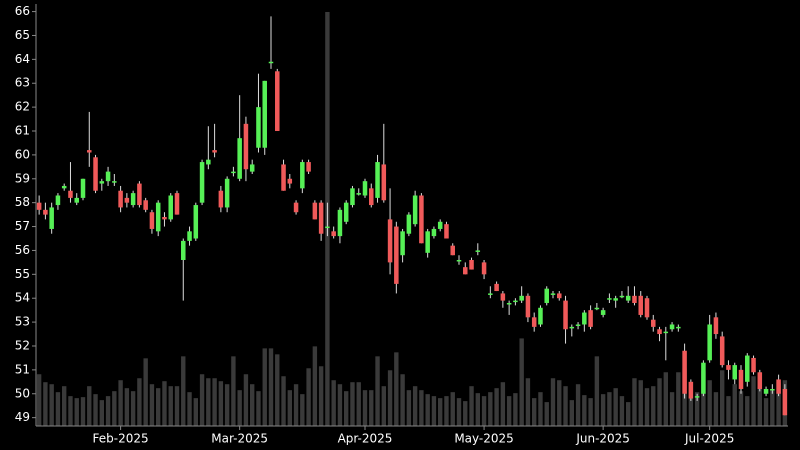  Describe the element at coordinates (22, 274) in the screenshot. I see `y-tick-label: 55` at that location.